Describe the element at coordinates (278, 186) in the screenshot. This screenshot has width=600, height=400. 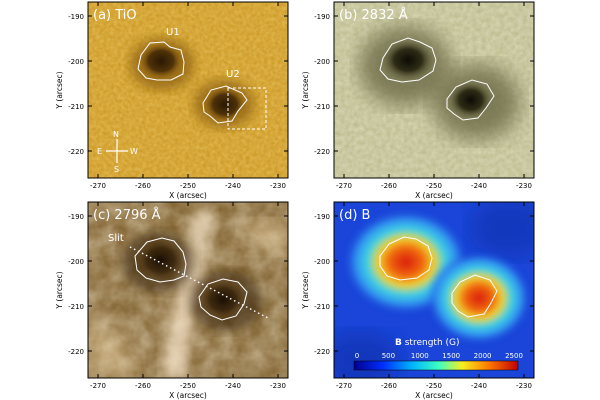
I see `x-tick-label-a: -230` at that location.